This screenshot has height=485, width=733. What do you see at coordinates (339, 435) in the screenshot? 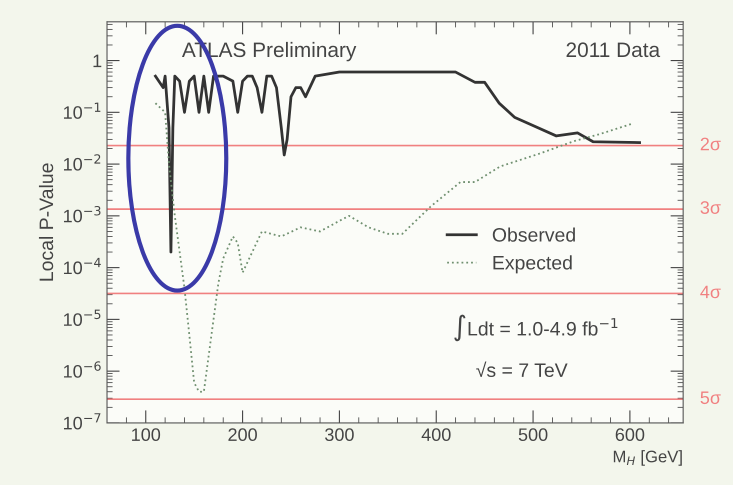
I see `x-tick-label: 300` at bounding box center [339, 435].